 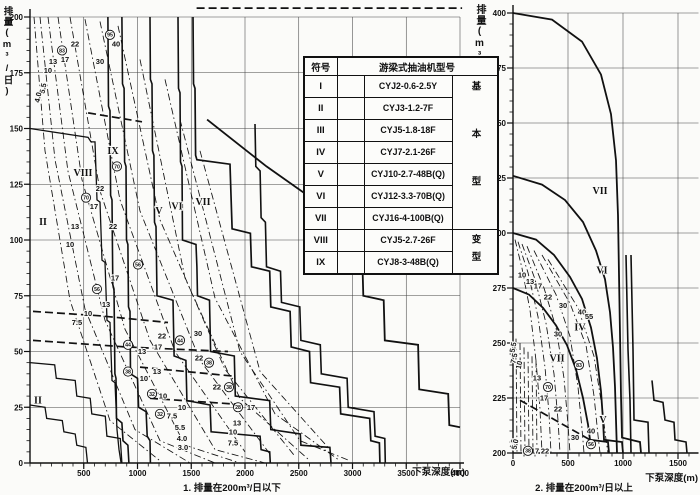 I want to click on left-power-value-label: 7.5, so click(x=233, y=442).